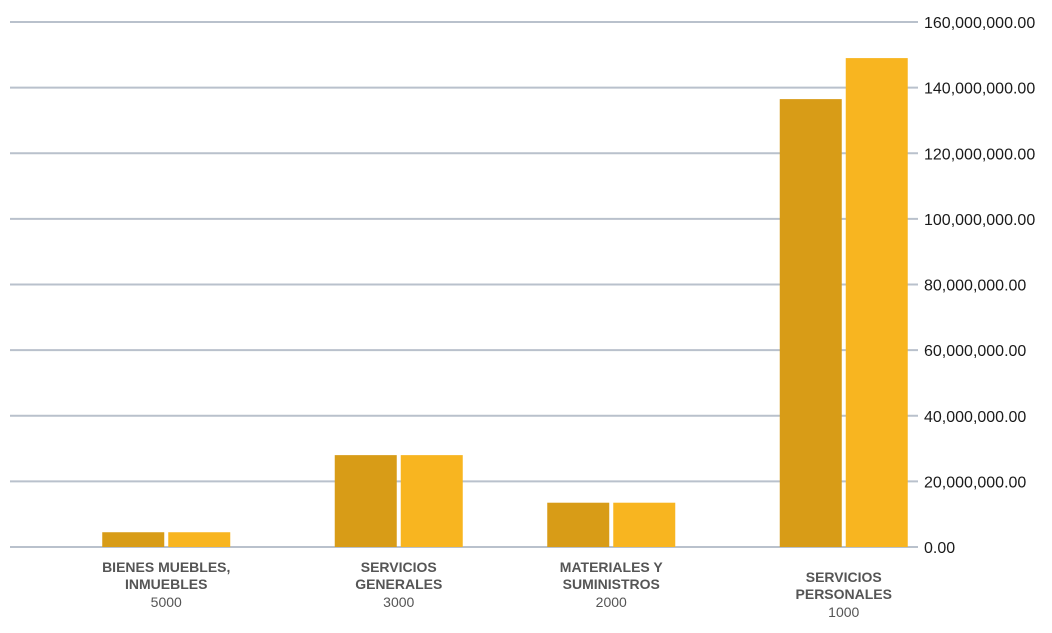  What do you see at coordinates (398, 584) in the screenshot?
I see `category-label: GENERALES` at bounding box center [398, 584].